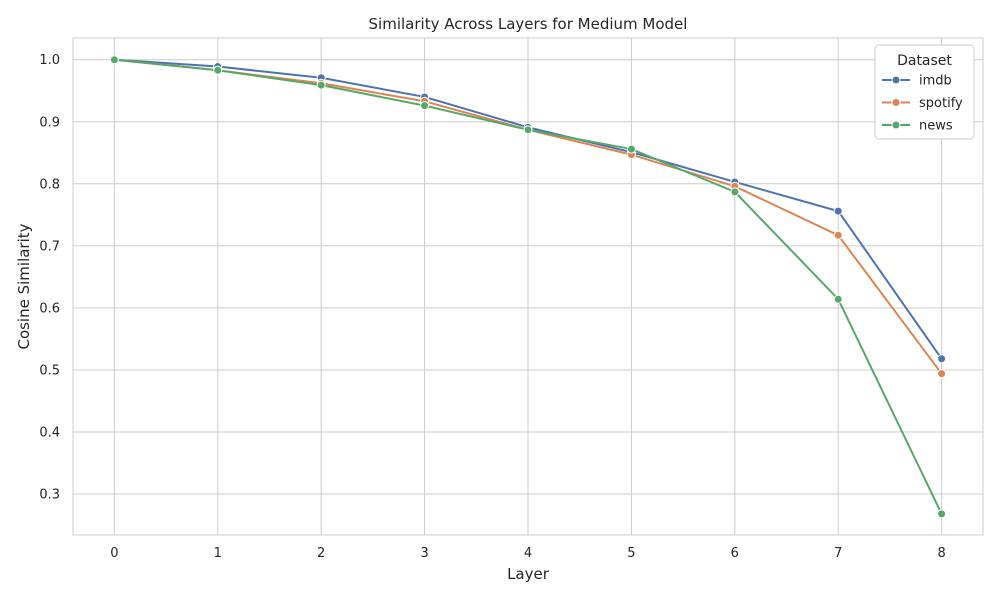 This screenshot has height=600, width=1000. I want to click on x-tick-labels: 0 1 2 3 4 5 6 7 8, so click(528, 553).